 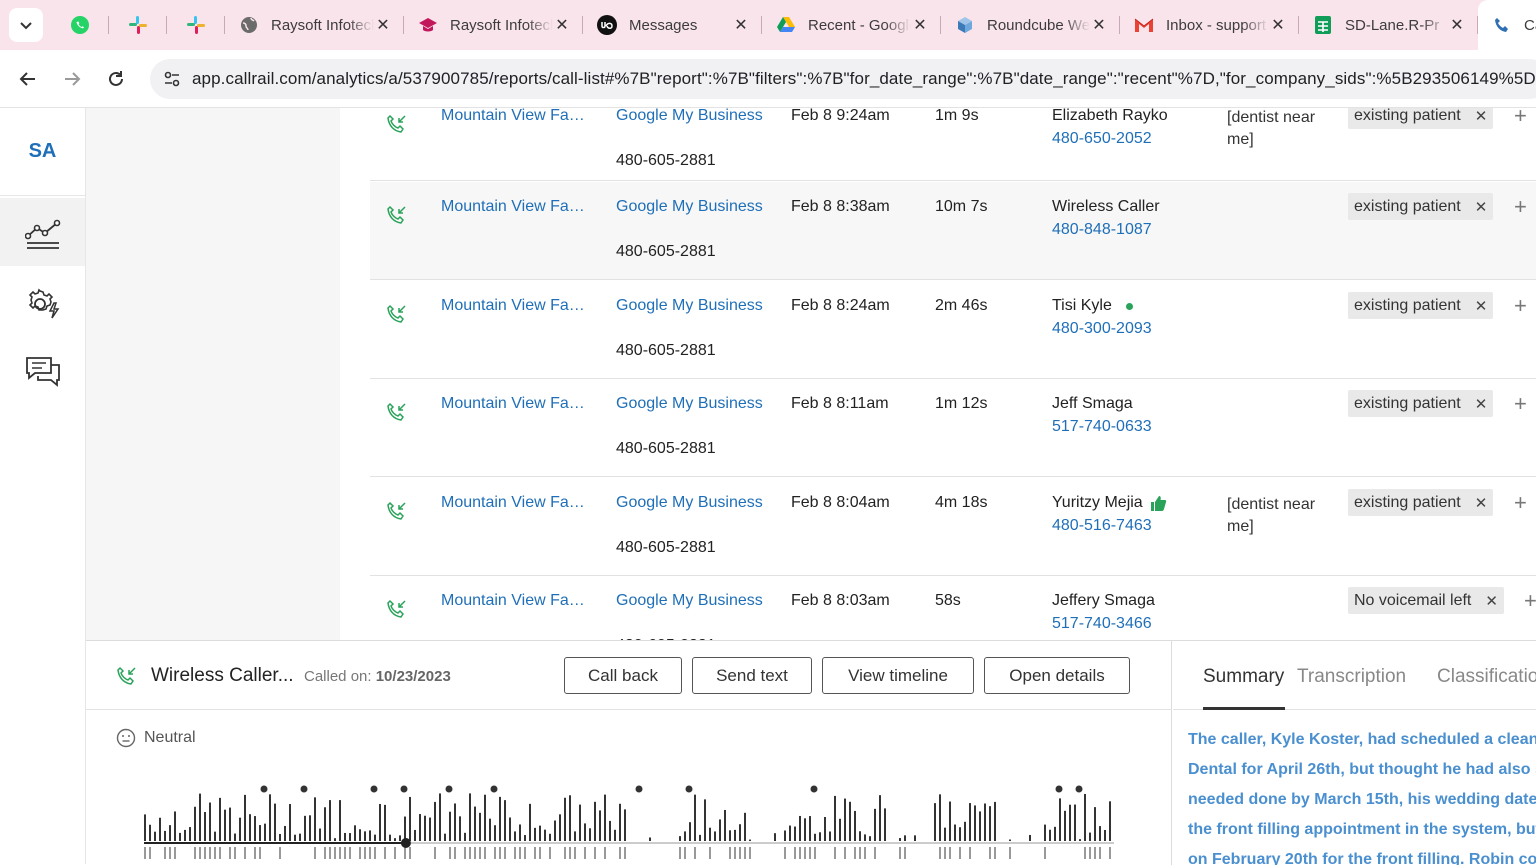 I want to click on keyword: [dentist near me], so click(x=1271, y=515).